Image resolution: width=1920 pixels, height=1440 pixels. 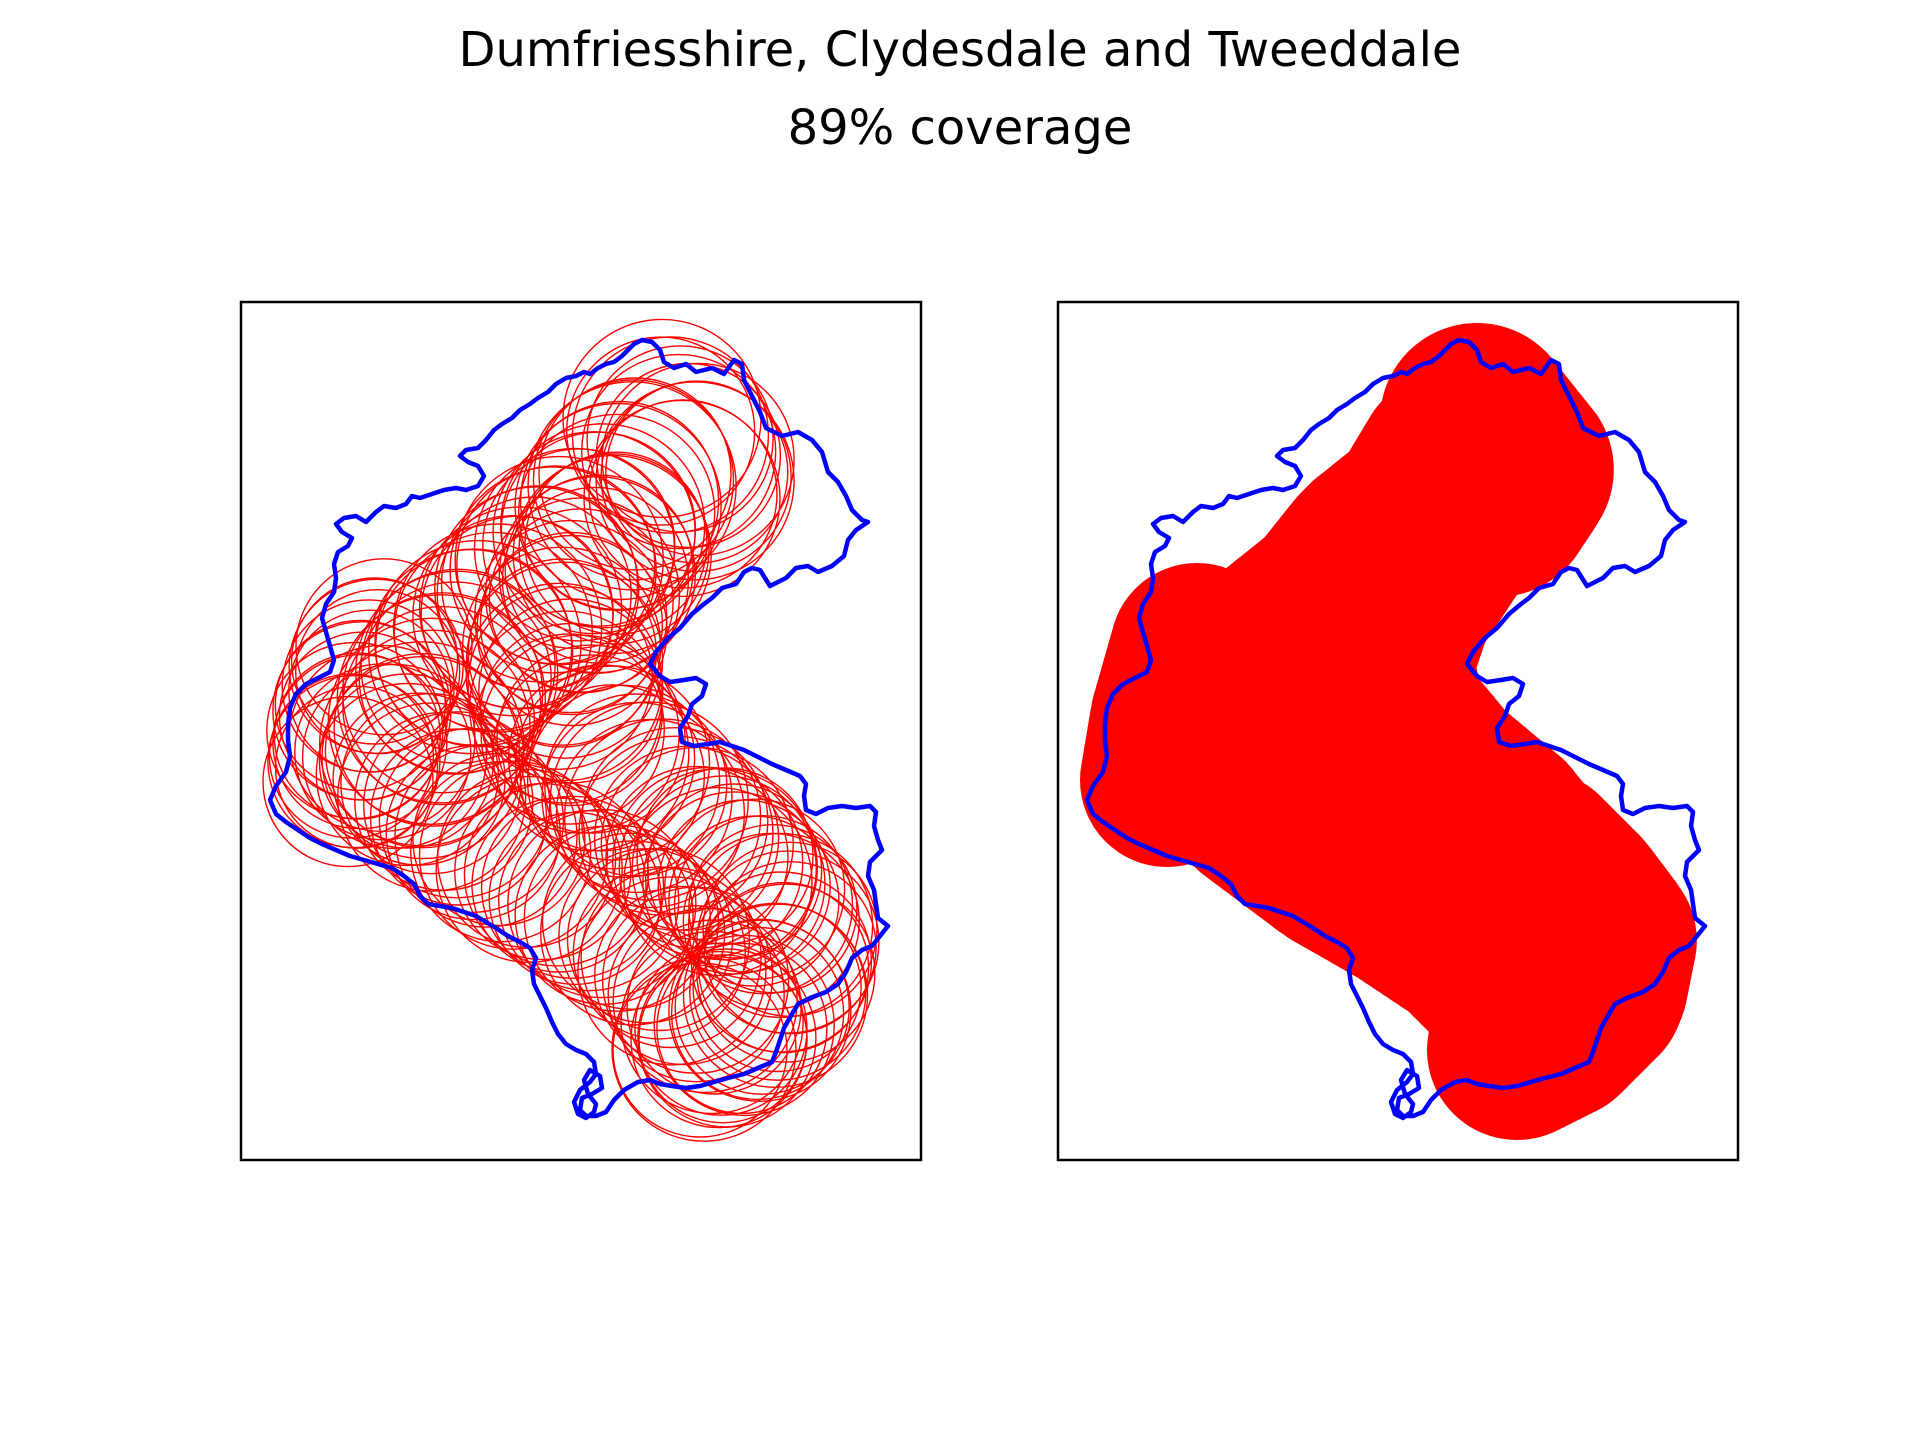 What do you see at coordinates (960, 128) in the screenshot?
I see `figure-subtitle: 89% coverage` at bounding box center [960, 128].